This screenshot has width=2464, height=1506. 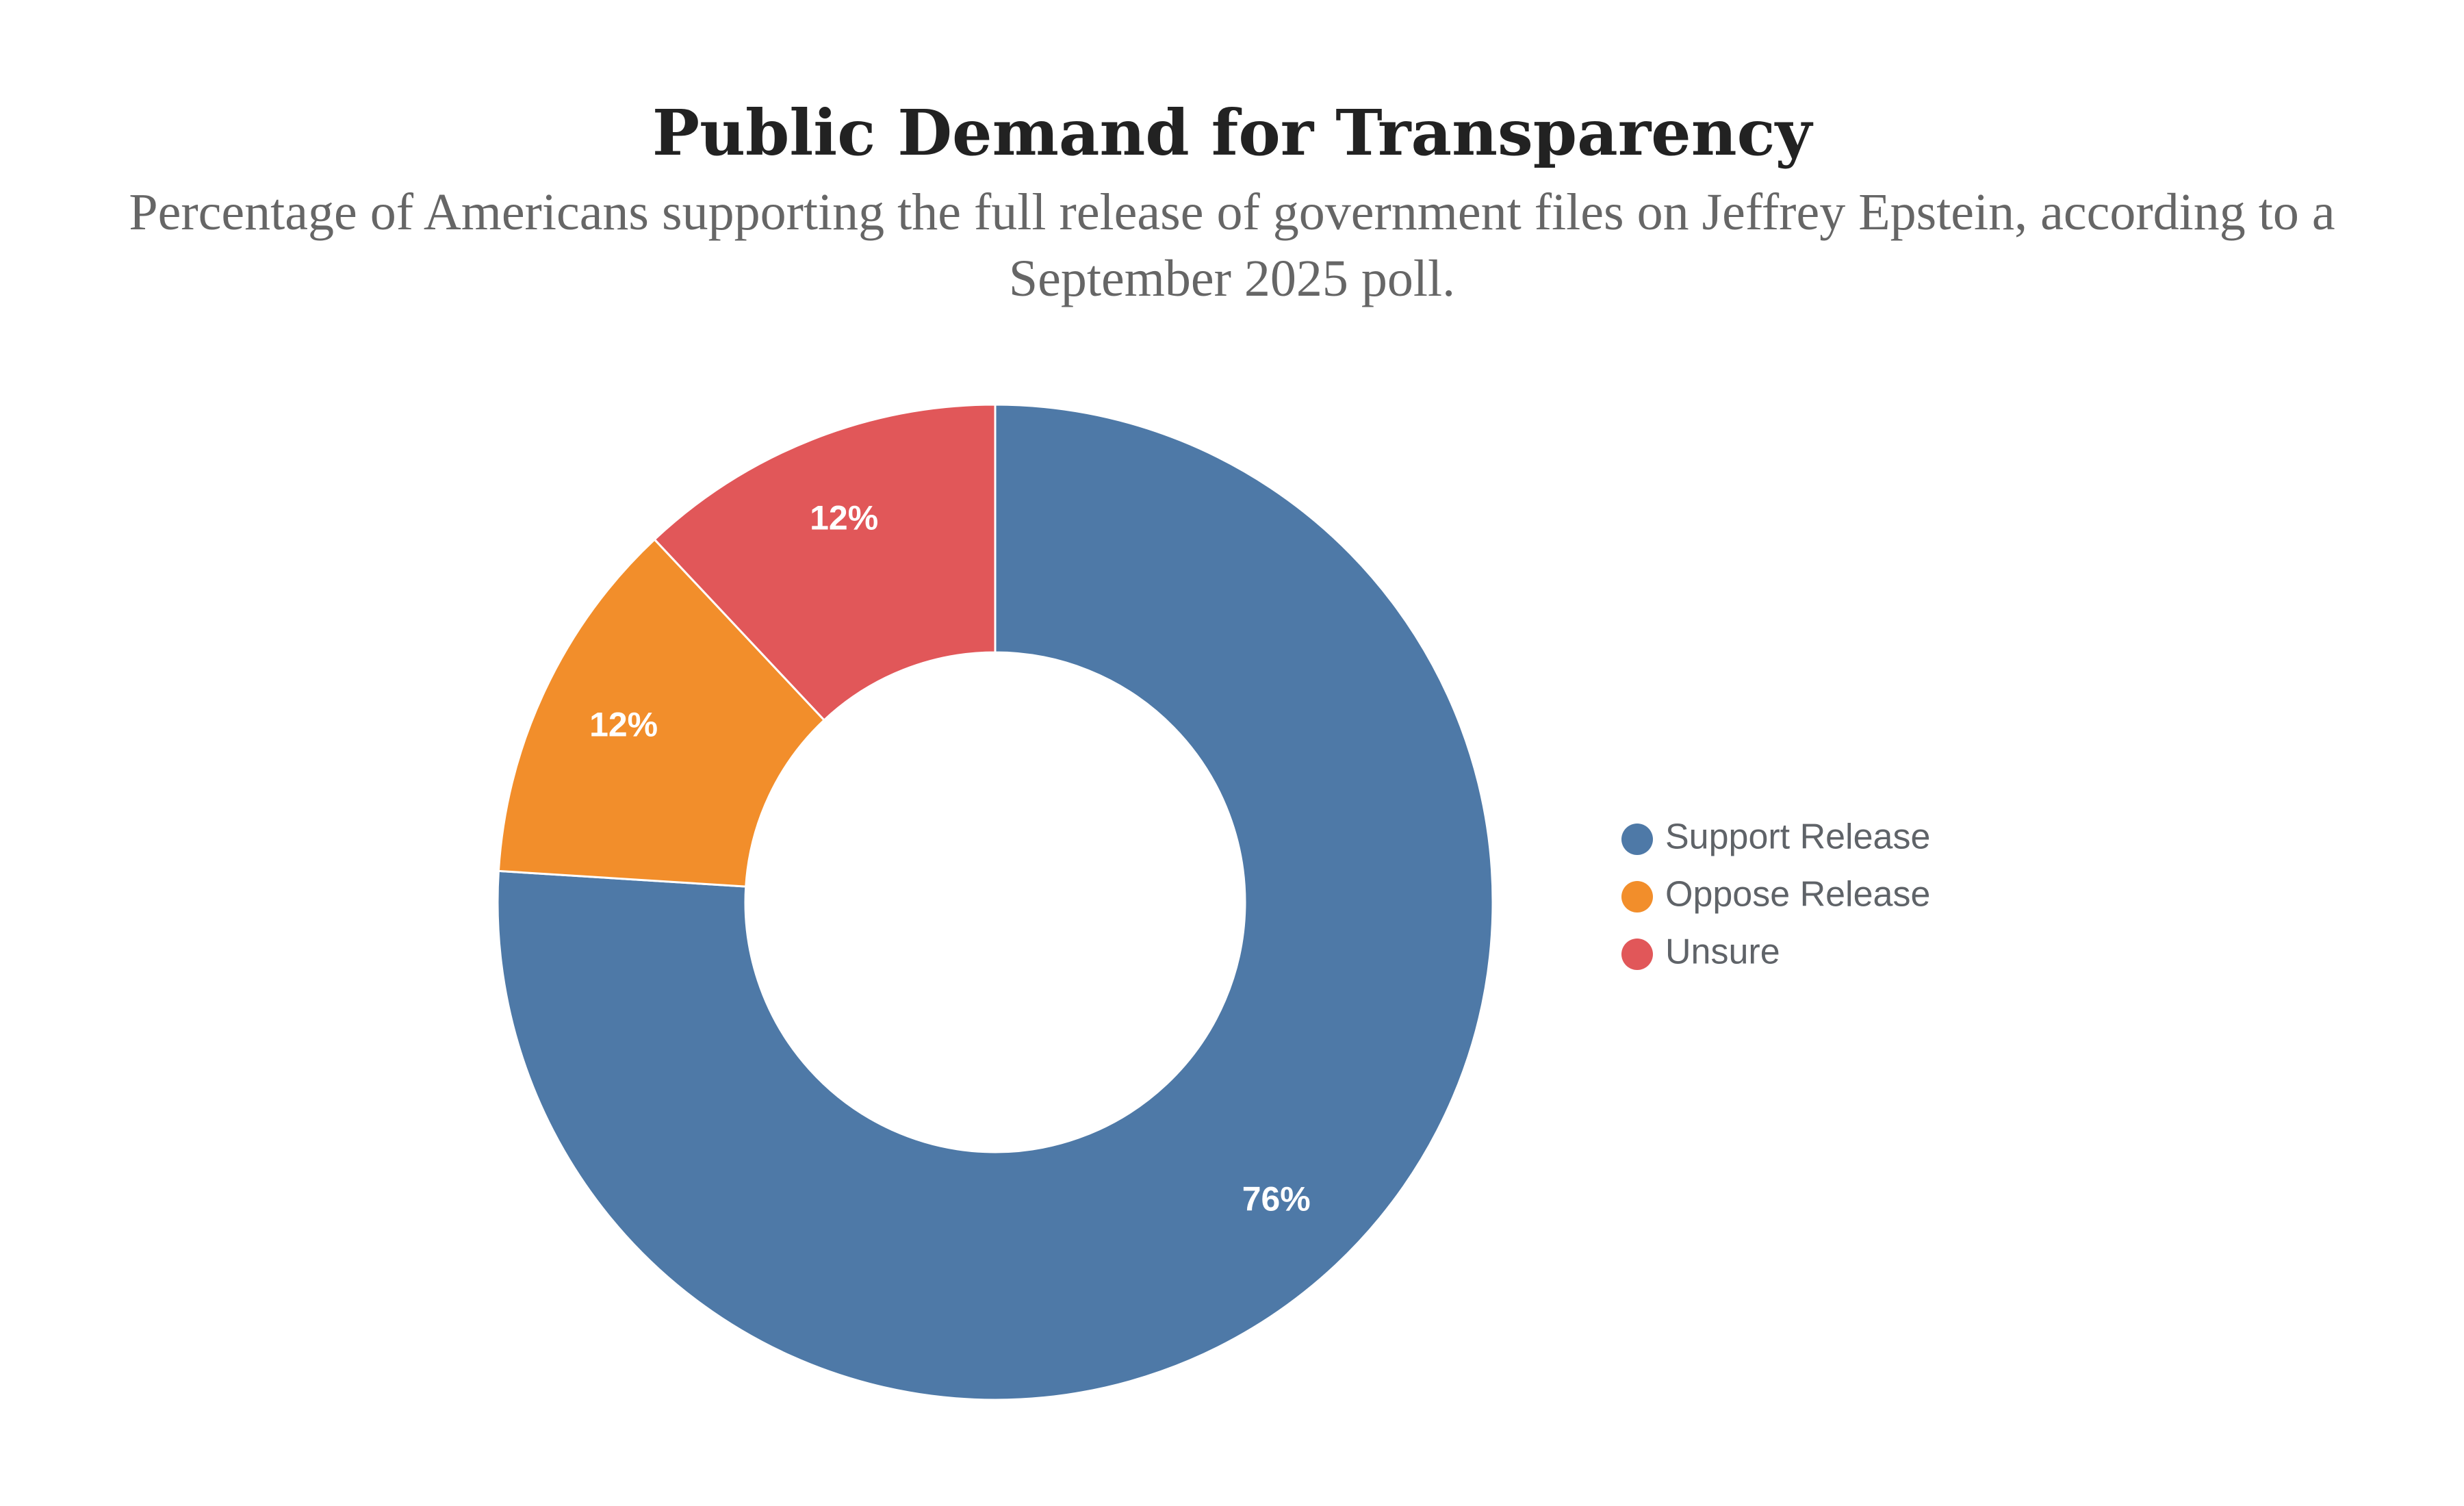 What do you see at coordinates (1797, 895) in the screenshot?
I see `legend-label: Oppose Release` at bounding box center [1797, 895].